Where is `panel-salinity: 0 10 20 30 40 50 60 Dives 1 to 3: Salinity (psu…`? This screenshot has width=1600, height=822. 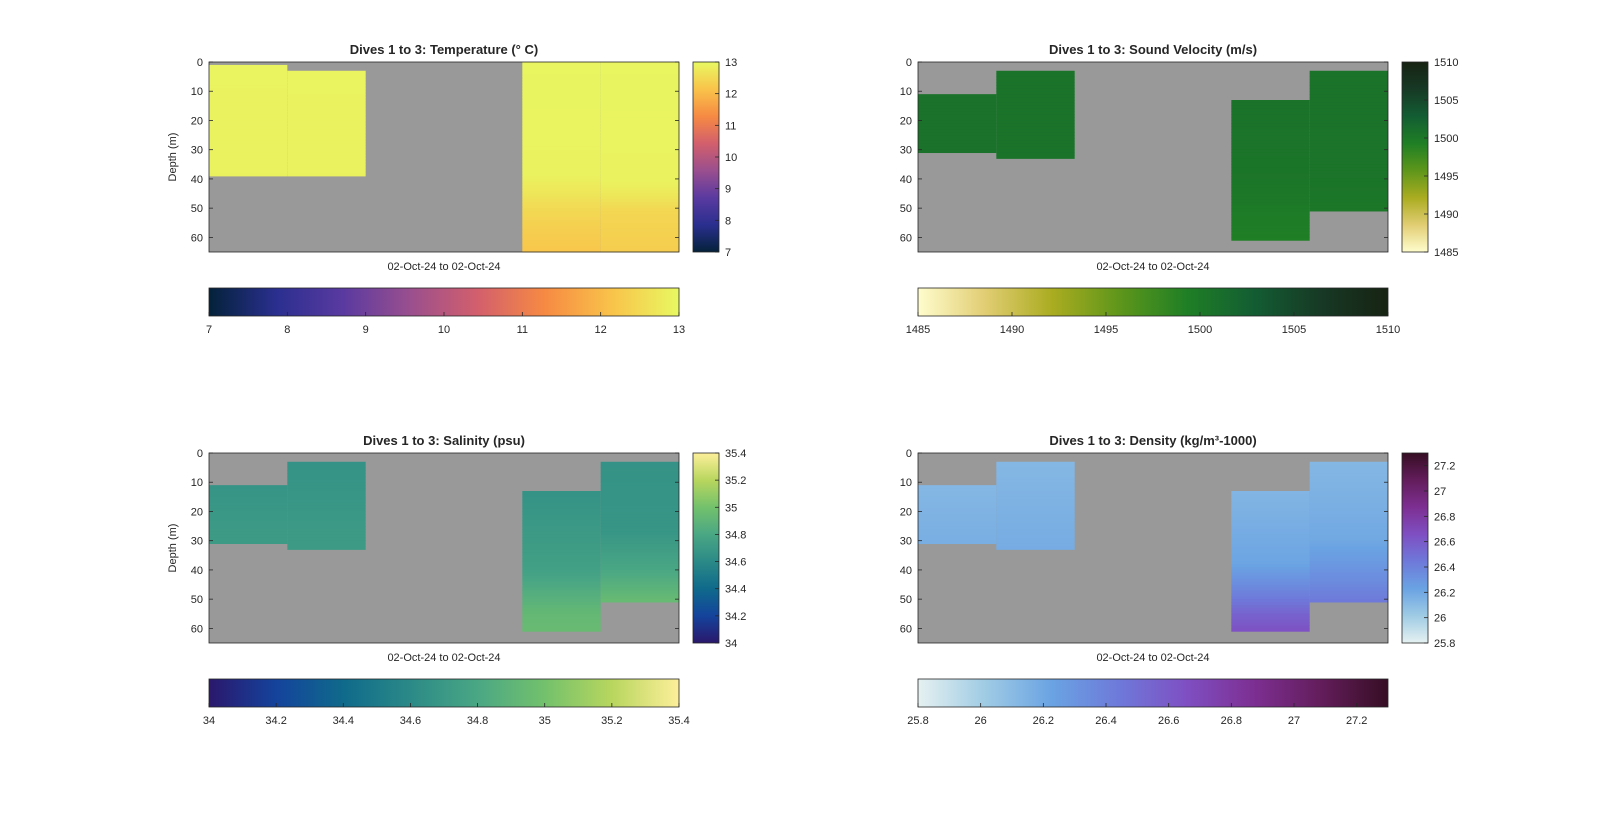
panel-salinity: 0 10 20 30 40 50 60 Dives 1 to 3: Salinity (psu… is located at coordinates (456, 580).